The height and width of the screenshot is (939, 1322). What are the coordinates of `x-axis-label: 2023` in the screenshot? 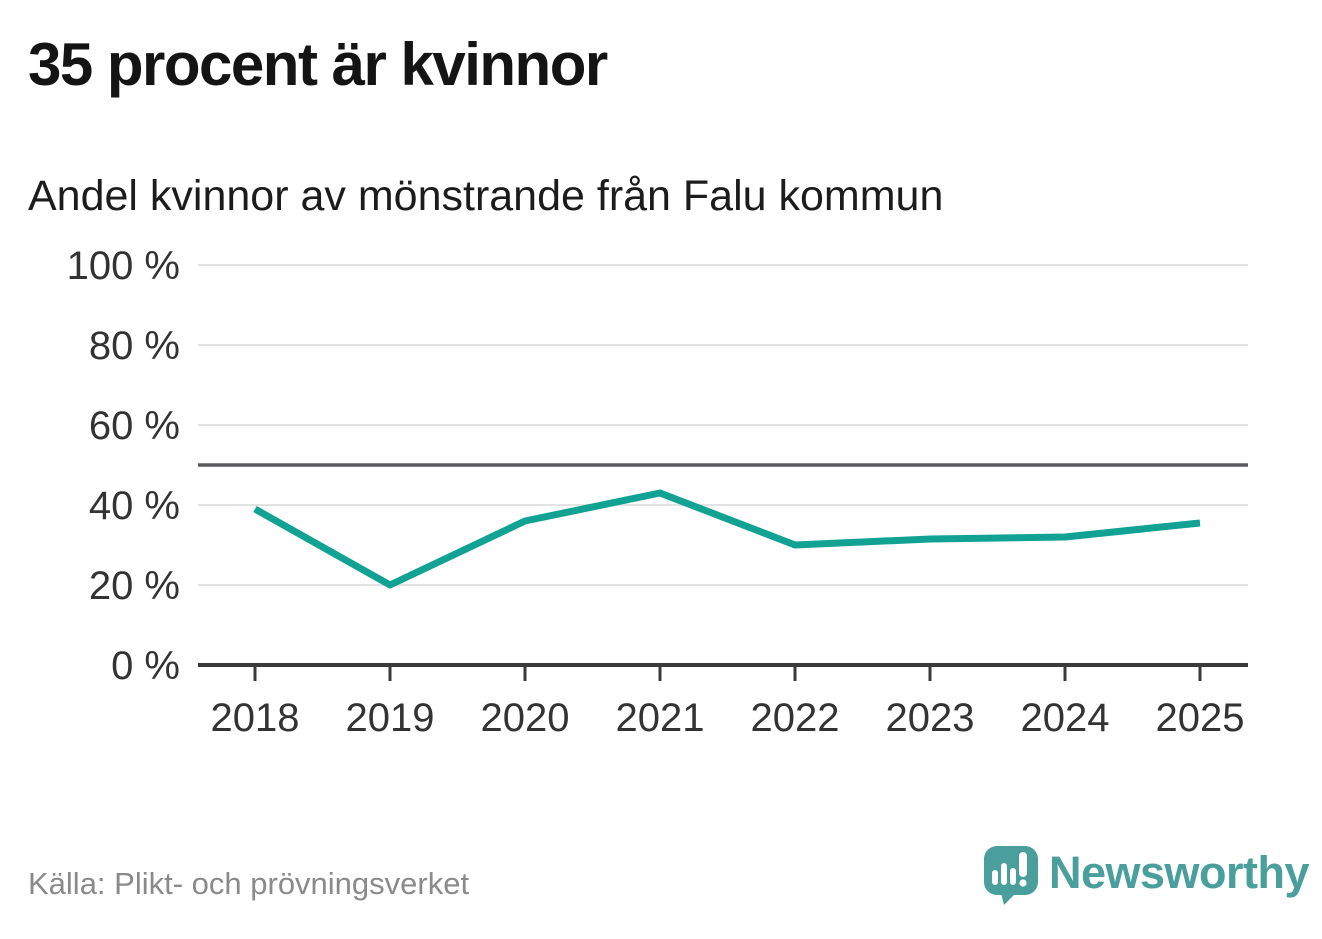 It's located at (930, 718).